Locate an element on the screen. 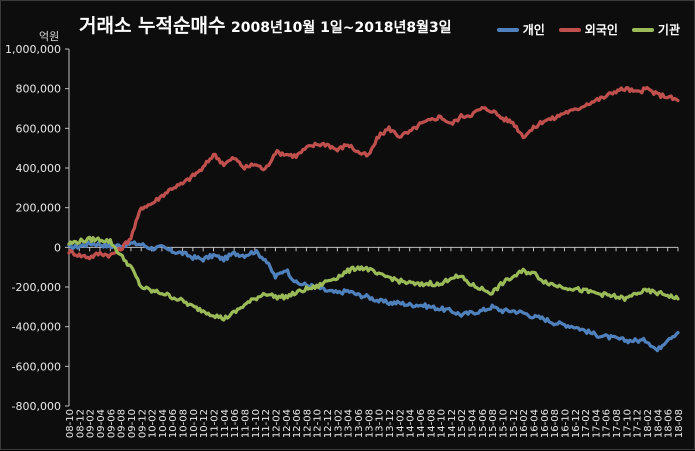 This screenshot has width=695, height=451. x-tick-label: 10-12 is located at coordinates (204, 423).